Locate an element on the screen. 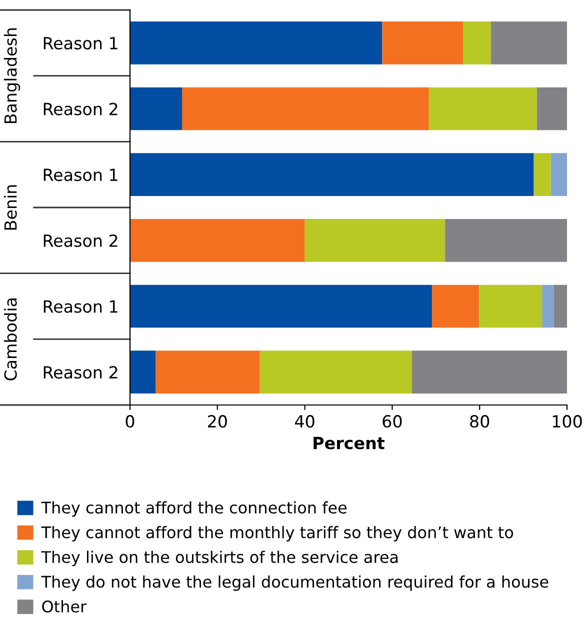  text: Bangladesh is located at coordinates (12, 76).